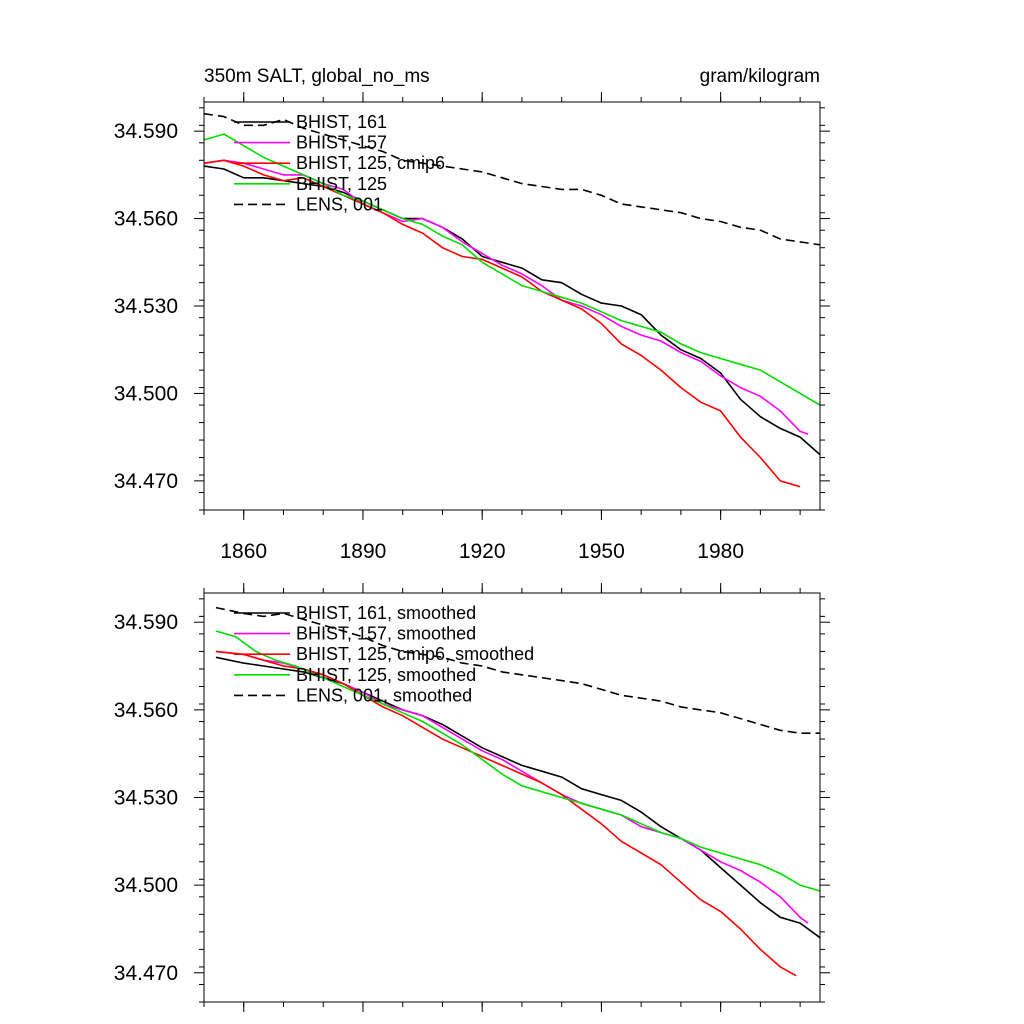 The width and height of the screenshot is (1024, 1024). What do you see at coordinates (720, 551) in the screenshot?
I see `x-tick-label: 1980` at bounding box center [720, 551].